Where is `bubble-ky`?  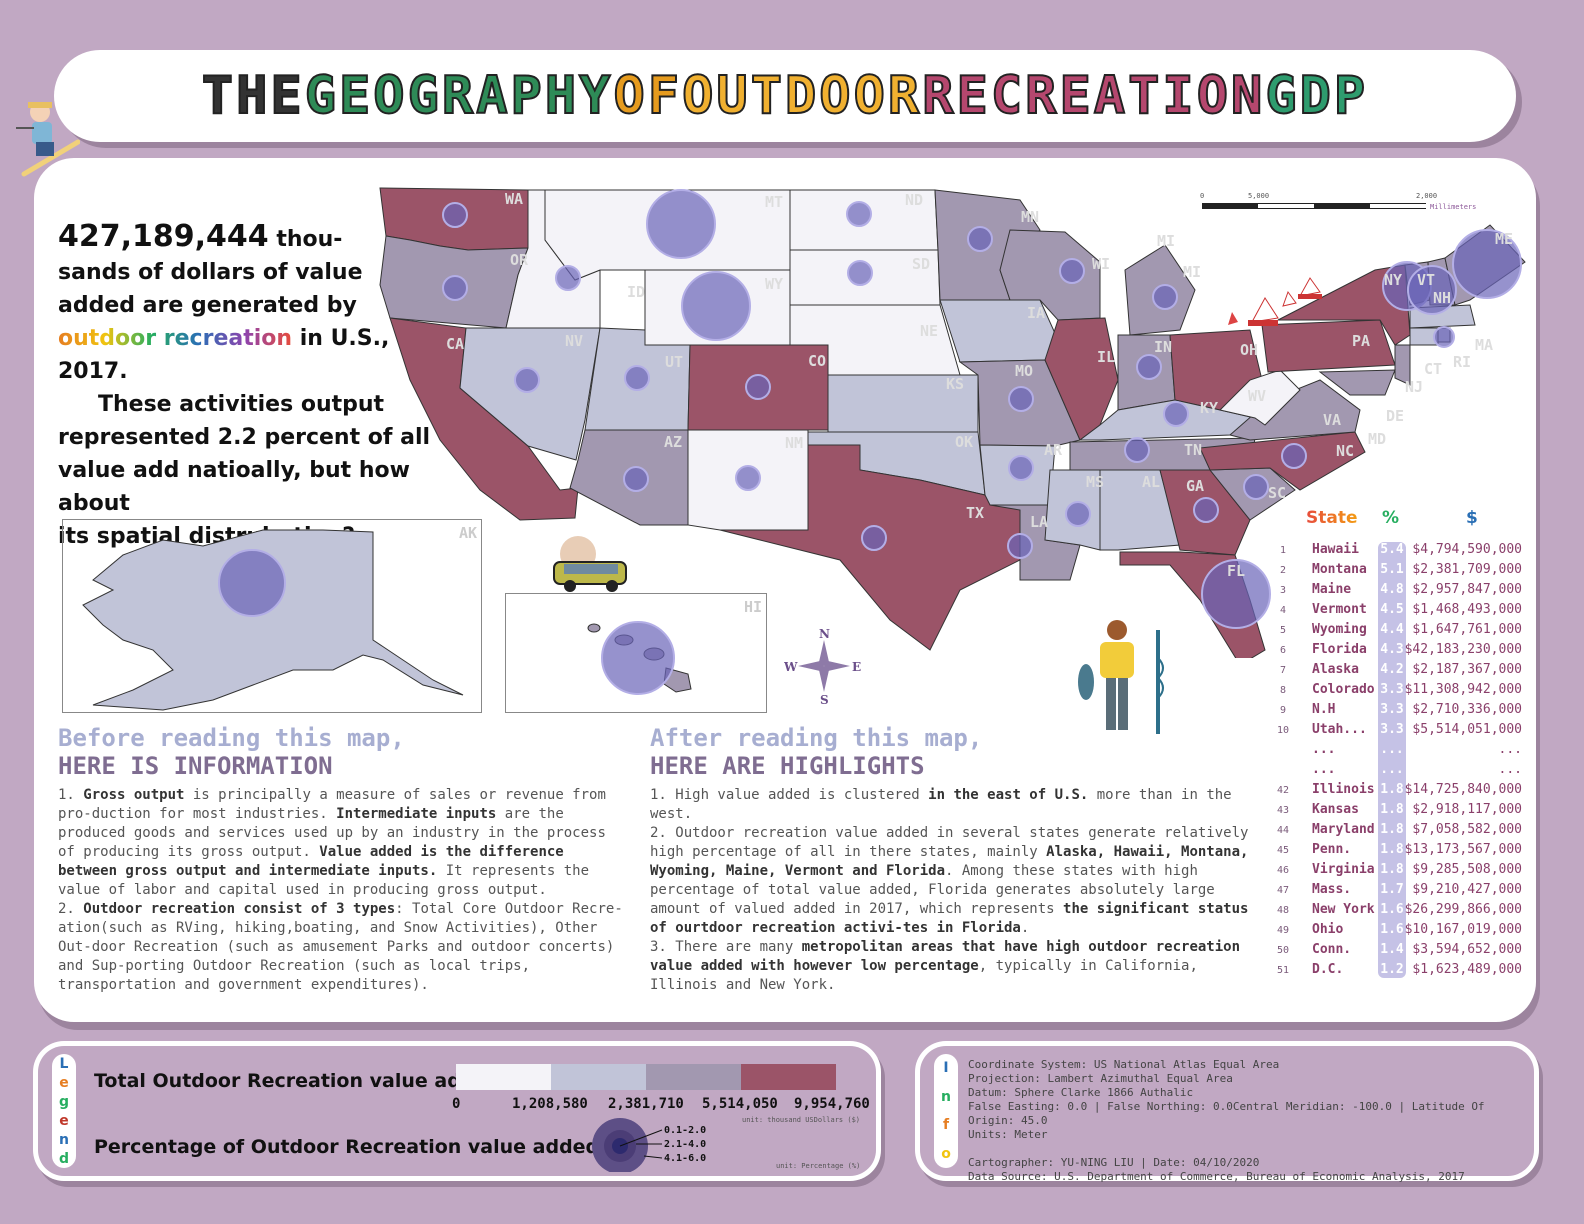
bubble-ky is located at coordinates (1176, 414).